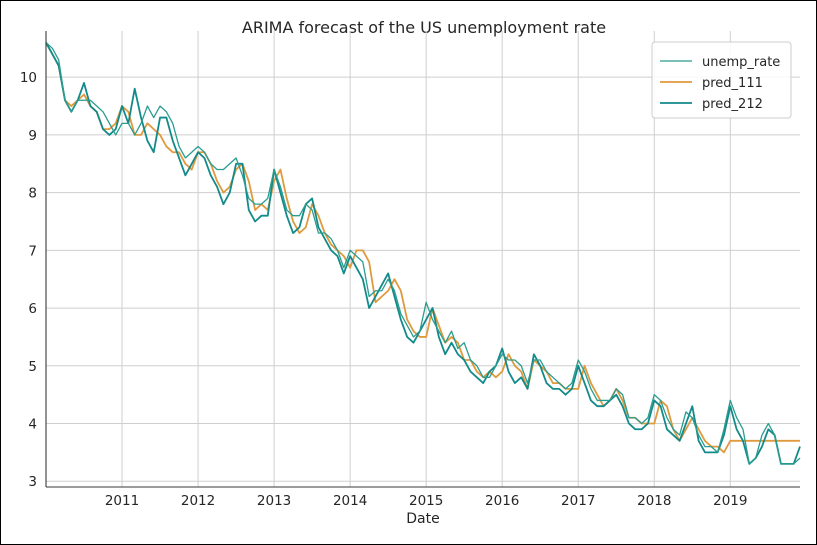 This screenshot has width=817, height=545. I want to click on x-tick-labels: 2011 2012 2013 2014 2015 2016 2017 2018 2019, so click(426, 501).